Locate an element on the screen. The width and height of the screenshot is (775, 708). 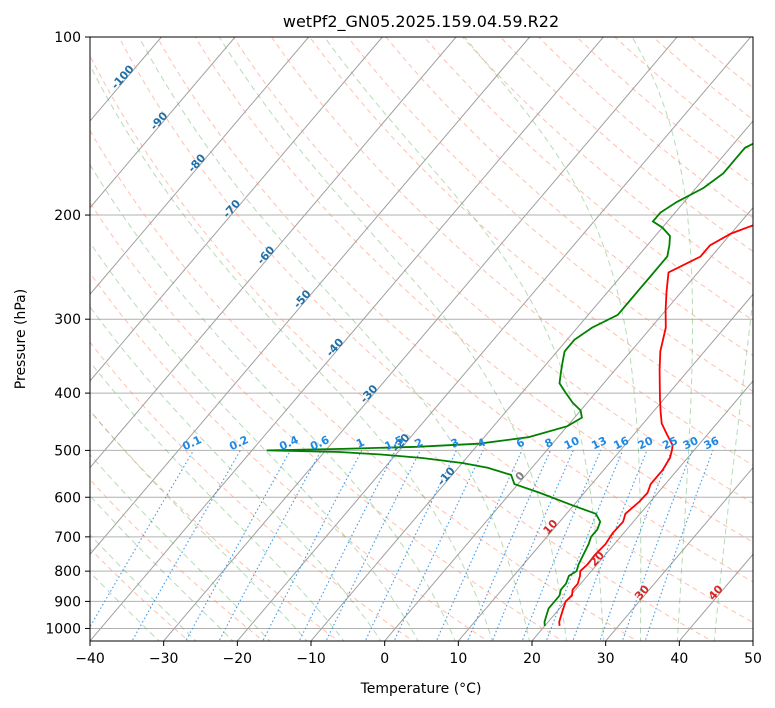
mixing-ratio-label: 13 is located at coordinates (598, 443).